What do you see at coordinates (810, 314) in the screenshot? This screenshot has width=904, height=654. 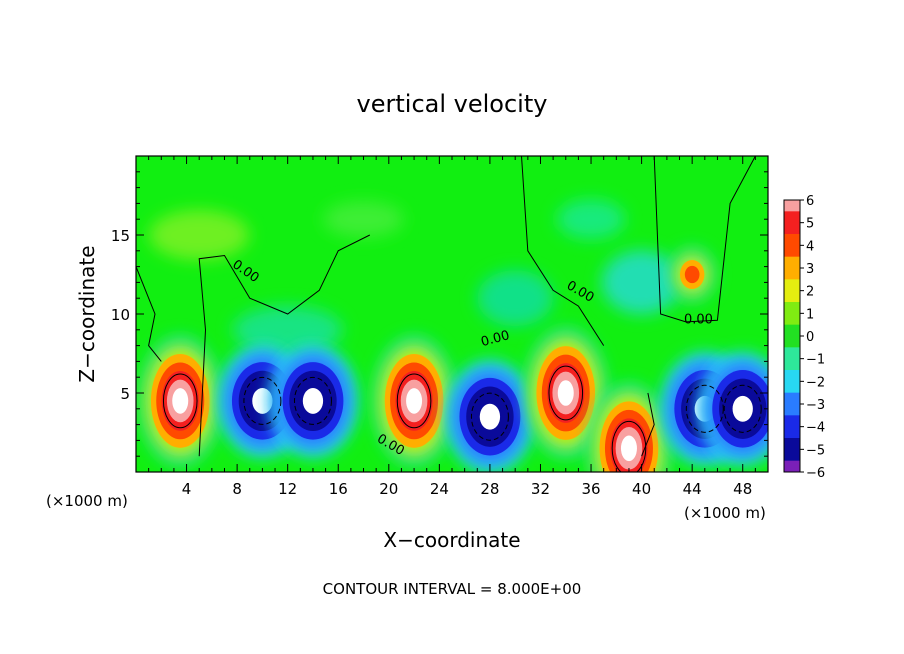 I see `colorbar-tick-label: 1` at bounding box center [810, 314].